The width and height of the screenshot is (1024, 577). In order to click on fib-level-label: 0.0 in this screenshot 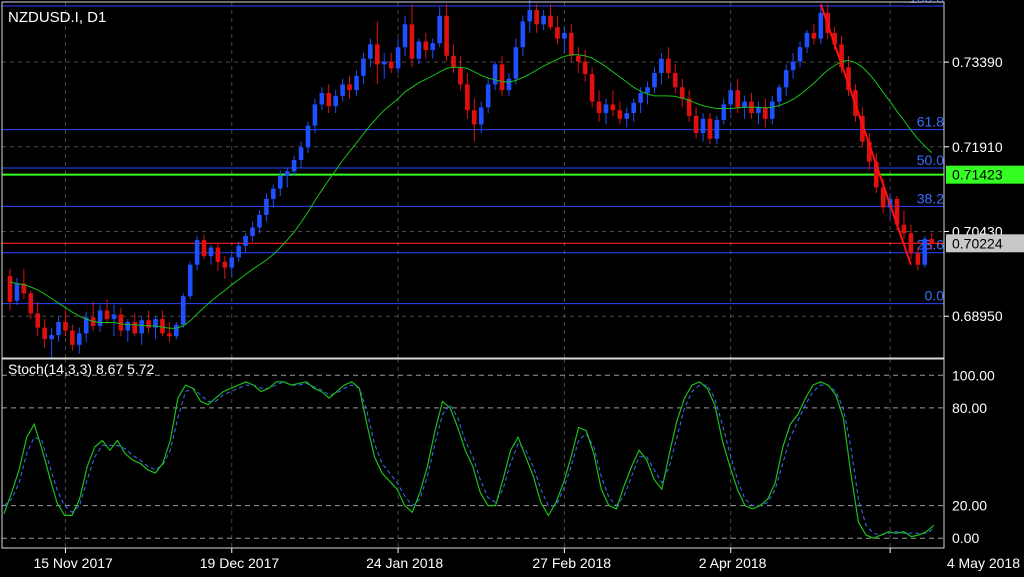, I will do `click(935, 296)`.